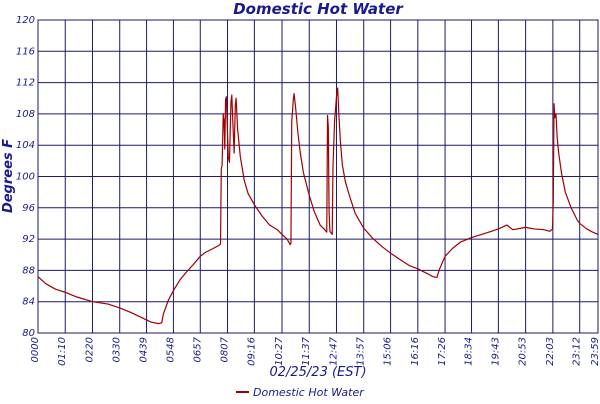  What do you see at coordinates (25, 145) in the screenshot?
I see `y-tick-label: 104` at bounding box center [25, 145].